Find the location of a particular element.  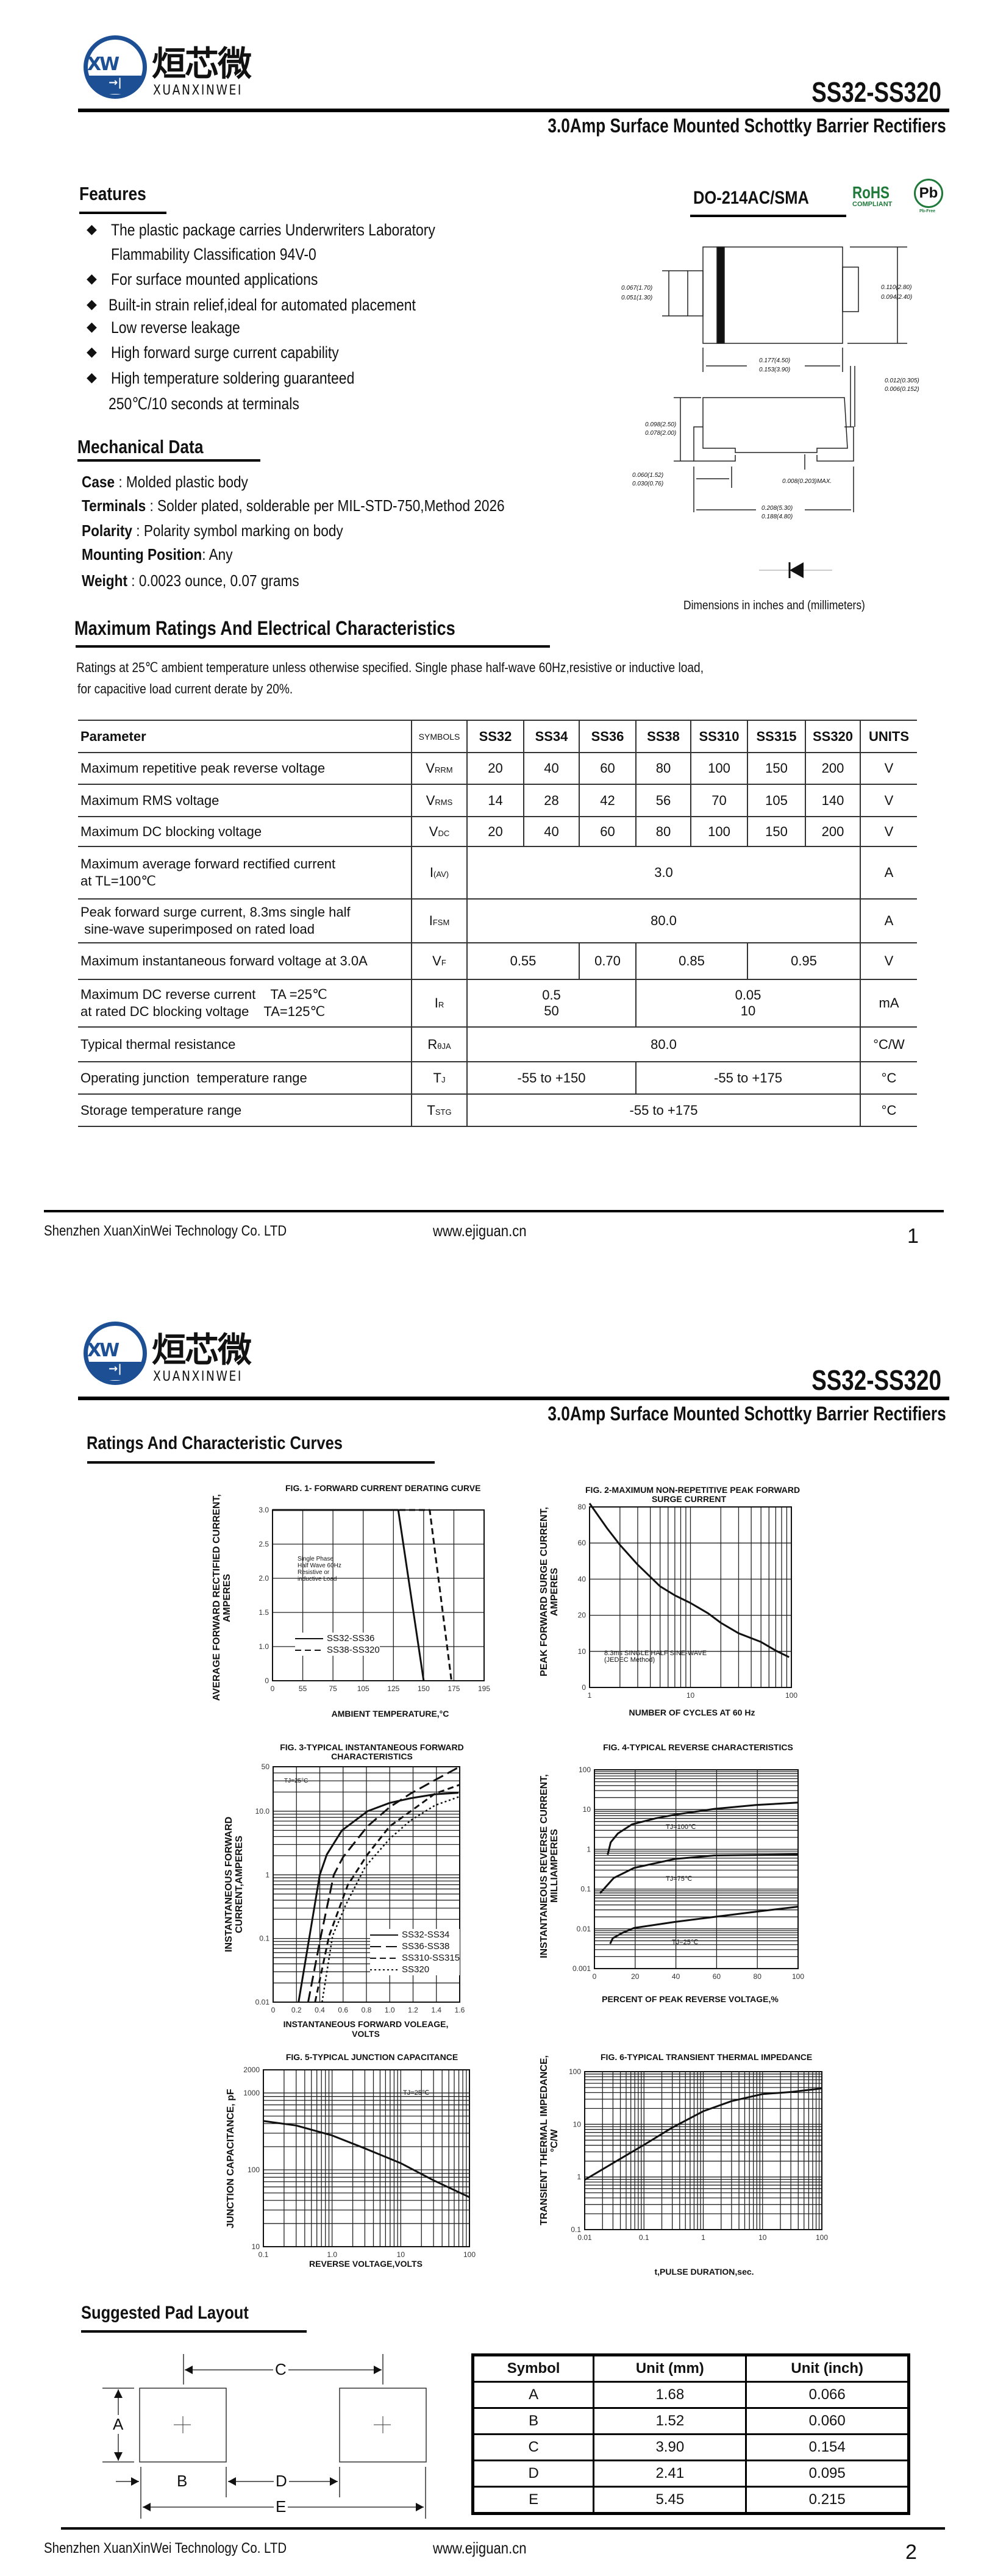

fig4-title: FIG. 4-TYPICAL REVERSE CHARACTERISTICS is located at coordinates (698, 1747).